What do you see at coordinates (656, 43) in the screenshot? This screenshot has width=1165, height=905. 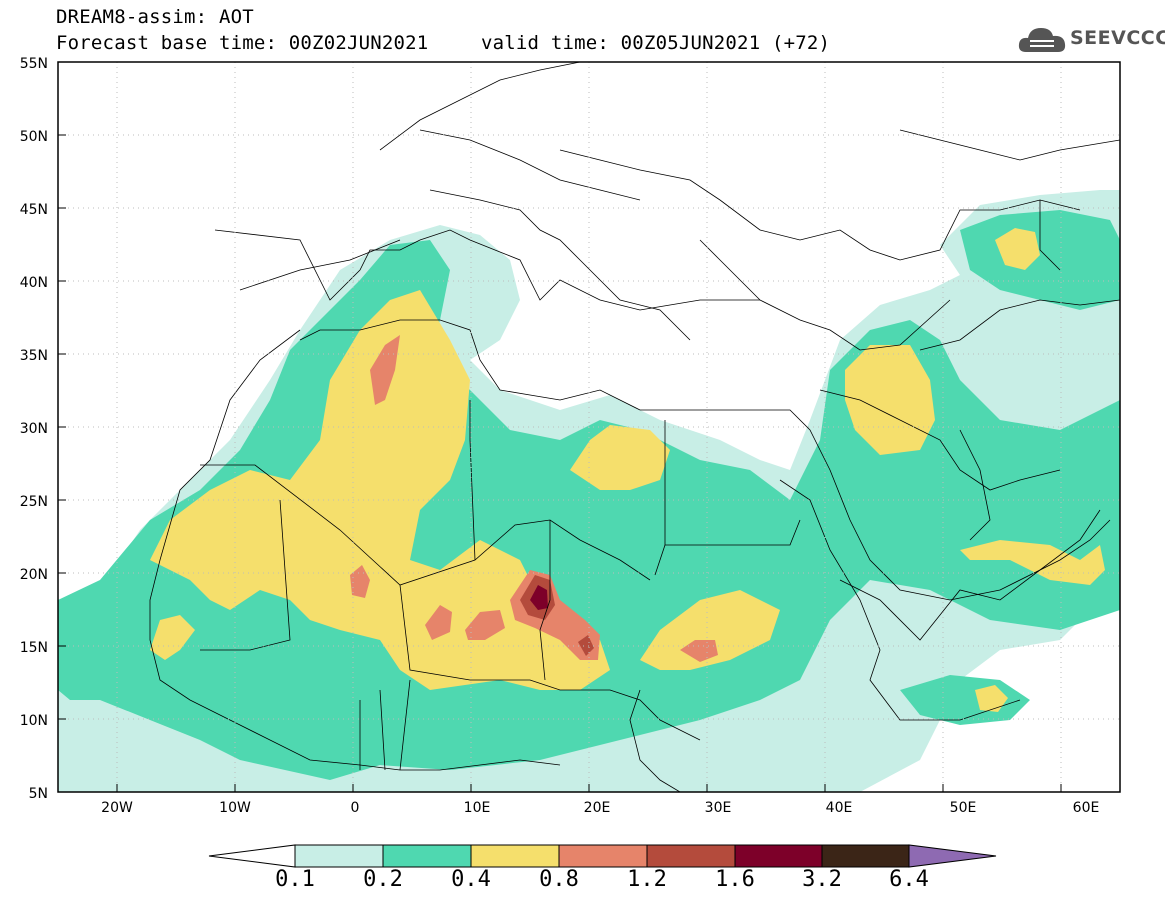 I see `valid-time: valid time: 00Z05JUN2021 (+72)` at bounding box center [656, 43].